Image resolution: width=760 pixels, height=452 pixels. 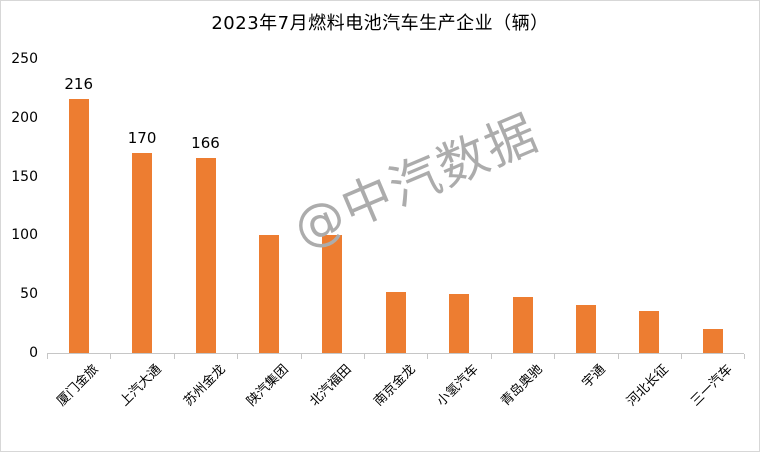 What do you see at coordinates (78, 83) in the screenshot?
I see `bar-value-label: 216` at bounding box center [78, 83].